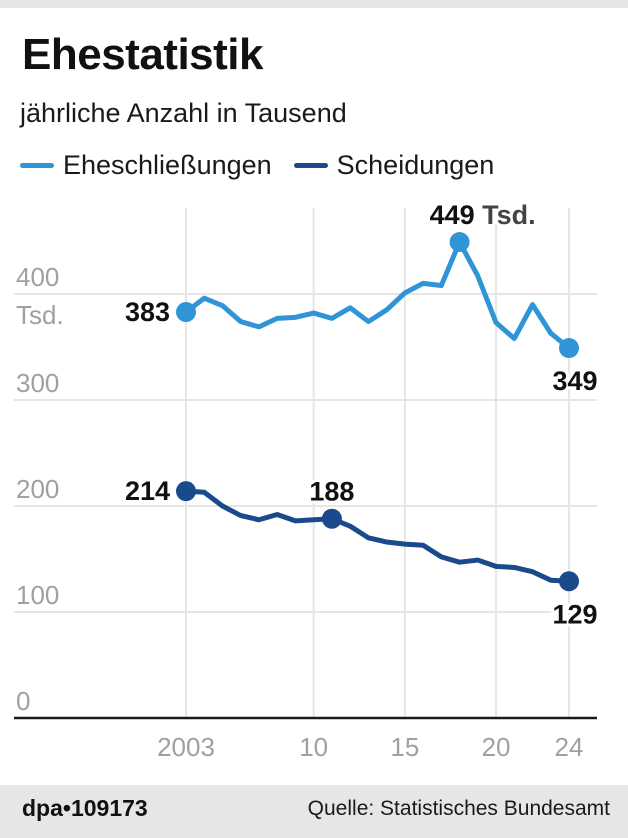 This screenshot has height=838, width=628. What do you see at coordinates (37, 489) in the screenshot?
I see `y-tick-label-200: 200` at bounding box center [37, 489].